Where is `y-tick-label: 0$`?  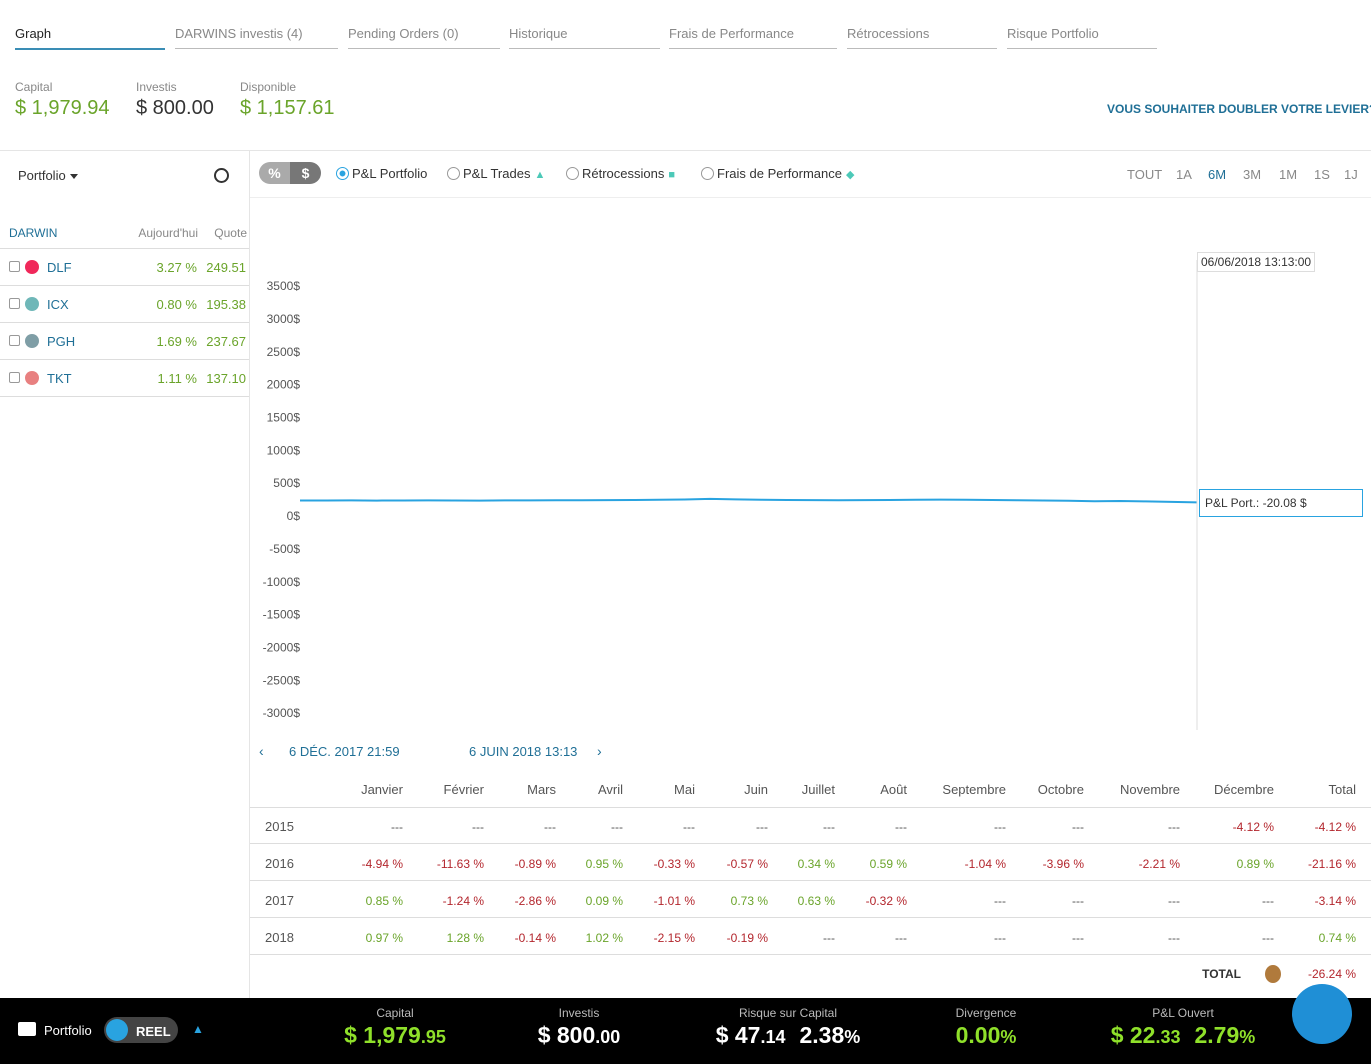 y-tick-label: 0$ is located at coordinates (294, 516).